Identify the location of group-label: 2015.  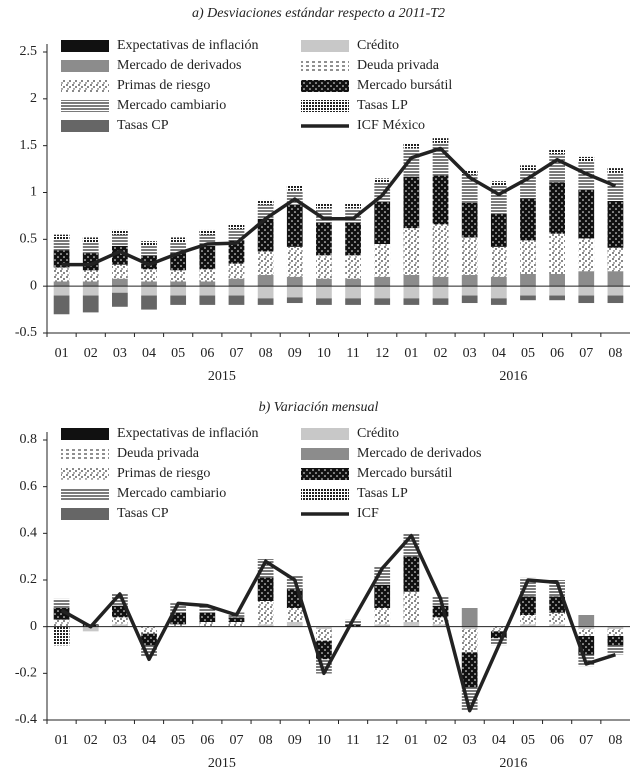
(222, 376).